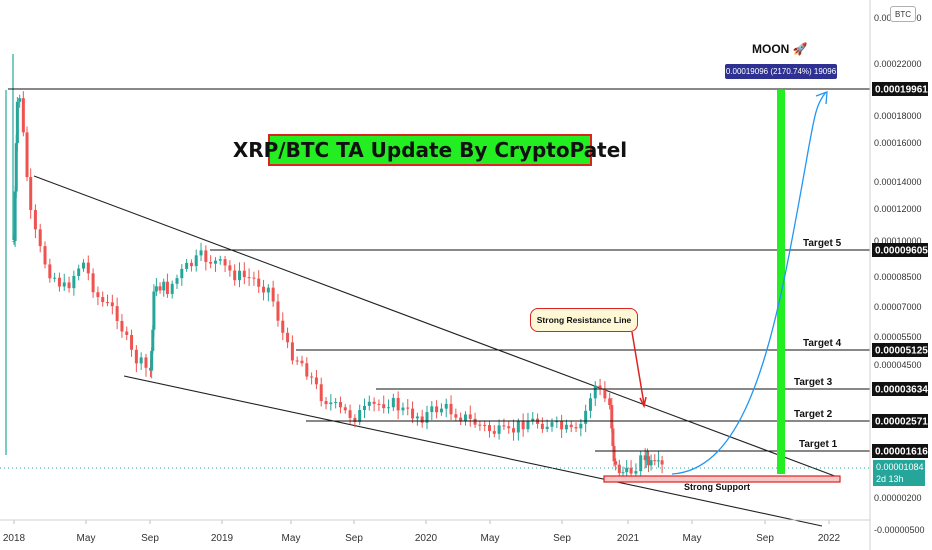 The height and width of the screenshot is (550, 932). What do you see at coordinates (901, 351) in the screenshot?
I see `price-tag-label: 0.00005125` at bounding box center [901, 351].